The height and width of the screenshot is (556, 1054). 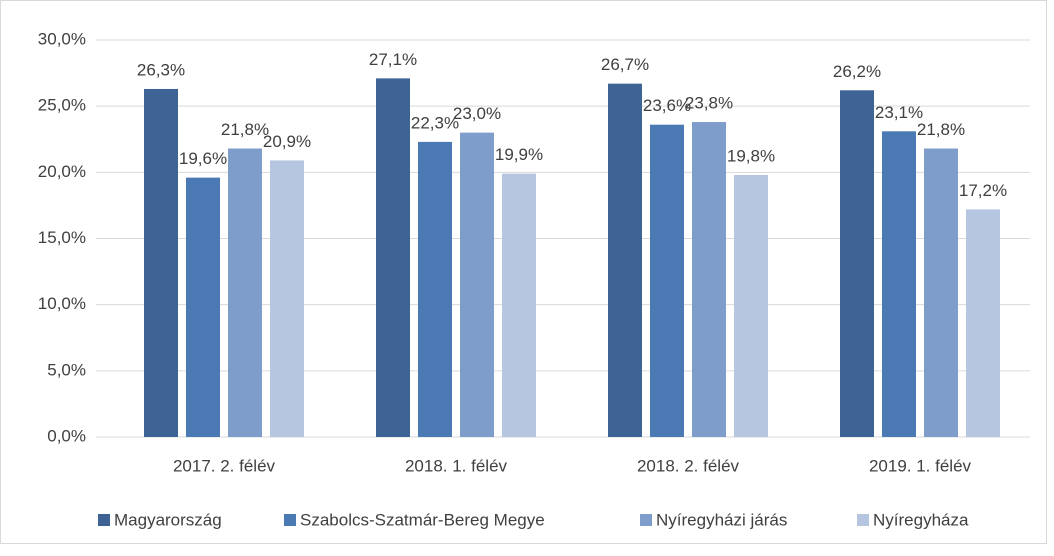 What do you see at coordinates (667, 105) in the screenshot?
I see `data-label: 23,6%` at bounding box center [667, 105].